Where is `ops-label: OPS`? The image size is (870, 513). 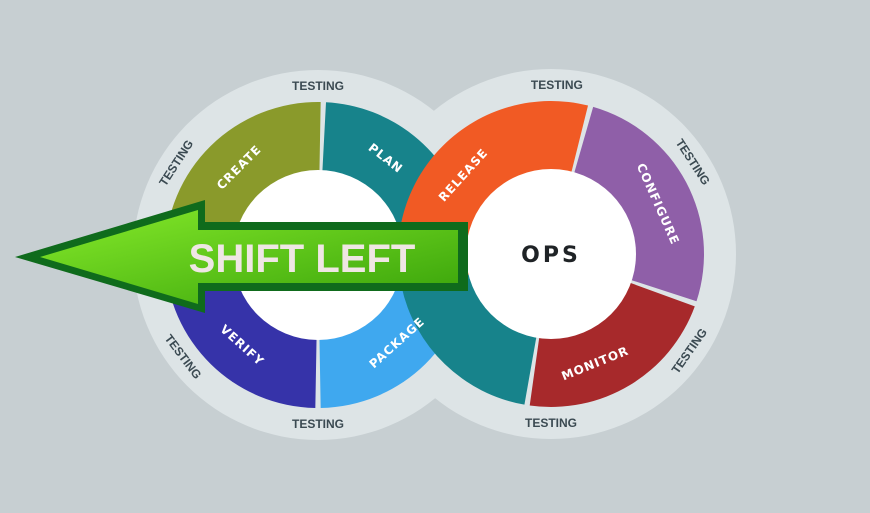
ops-label: OPS is located at coordinates (551, 255).